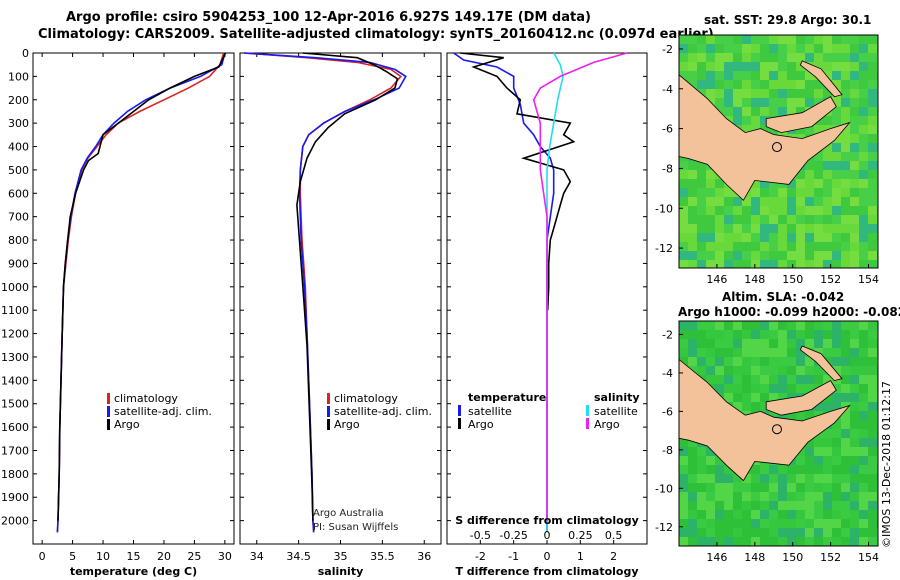 The height and width of the screenshot is (580, 900). Describe the element at coordinates (134, 556) in the screenshot. I see `x-tick-label: 15` at that location.